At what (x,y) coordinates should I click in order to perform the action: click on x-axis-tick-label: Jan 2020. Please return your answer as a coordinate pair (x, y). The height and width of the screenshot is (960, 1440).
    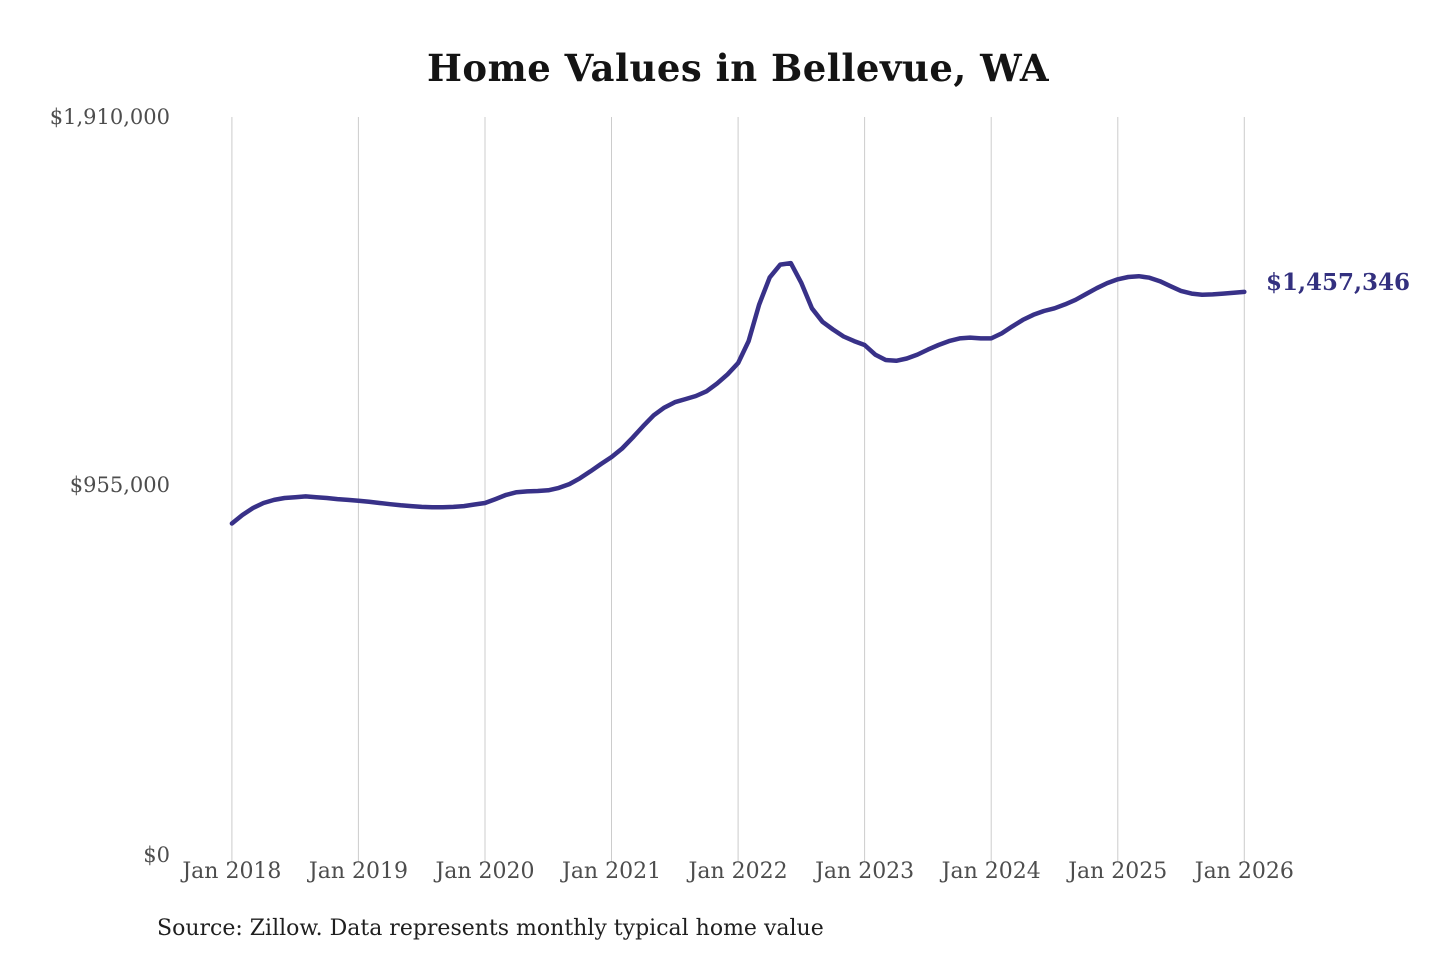
    Looking at the image, I should click on (485, 871).